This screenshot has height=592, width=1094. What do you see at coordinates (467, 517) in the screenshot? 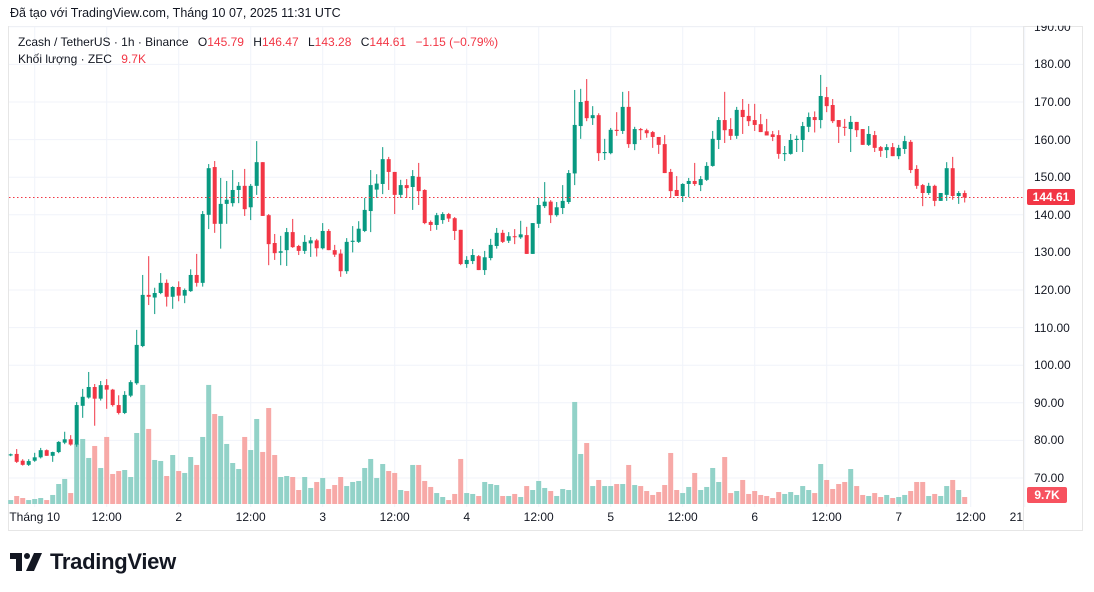
I see `time-tick-label: 4` at bounding box center [467, 517].